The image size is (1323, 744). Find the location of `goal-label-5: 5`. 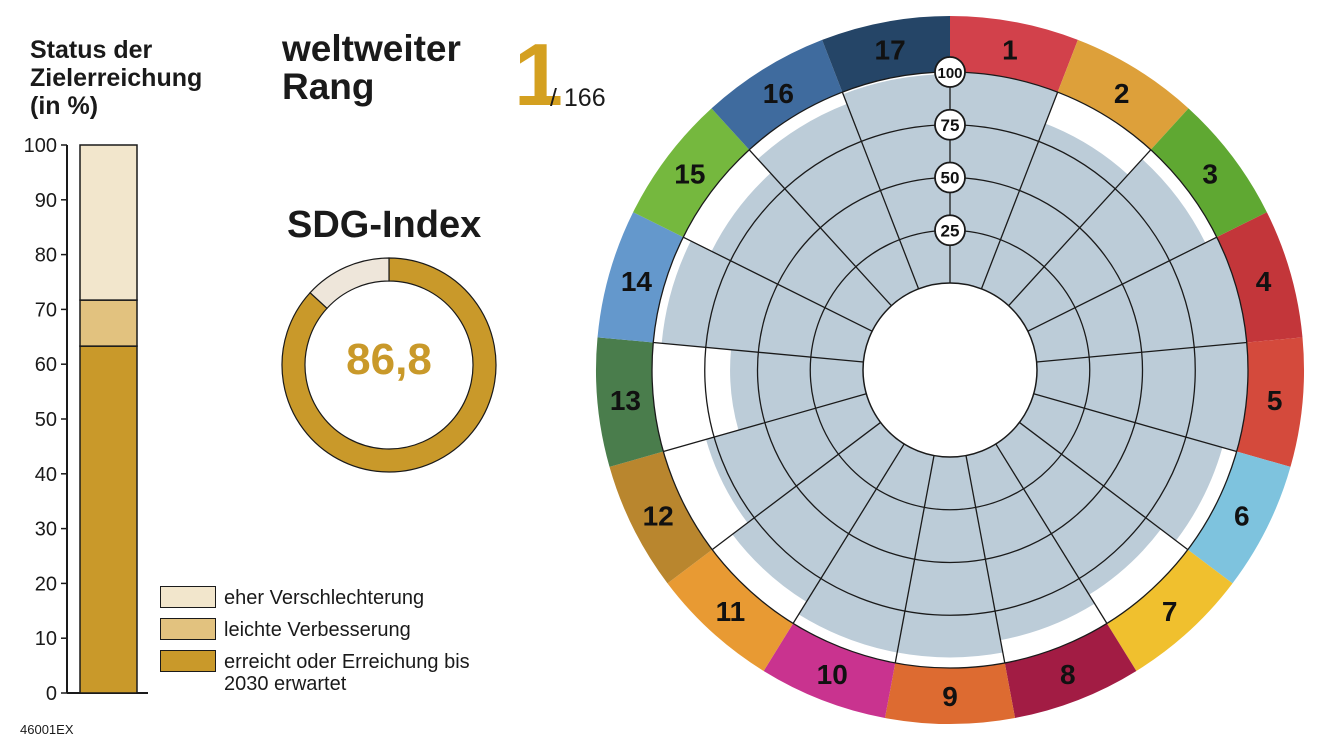

goal-label-5: 5 is located at coordinates (1275, 400).